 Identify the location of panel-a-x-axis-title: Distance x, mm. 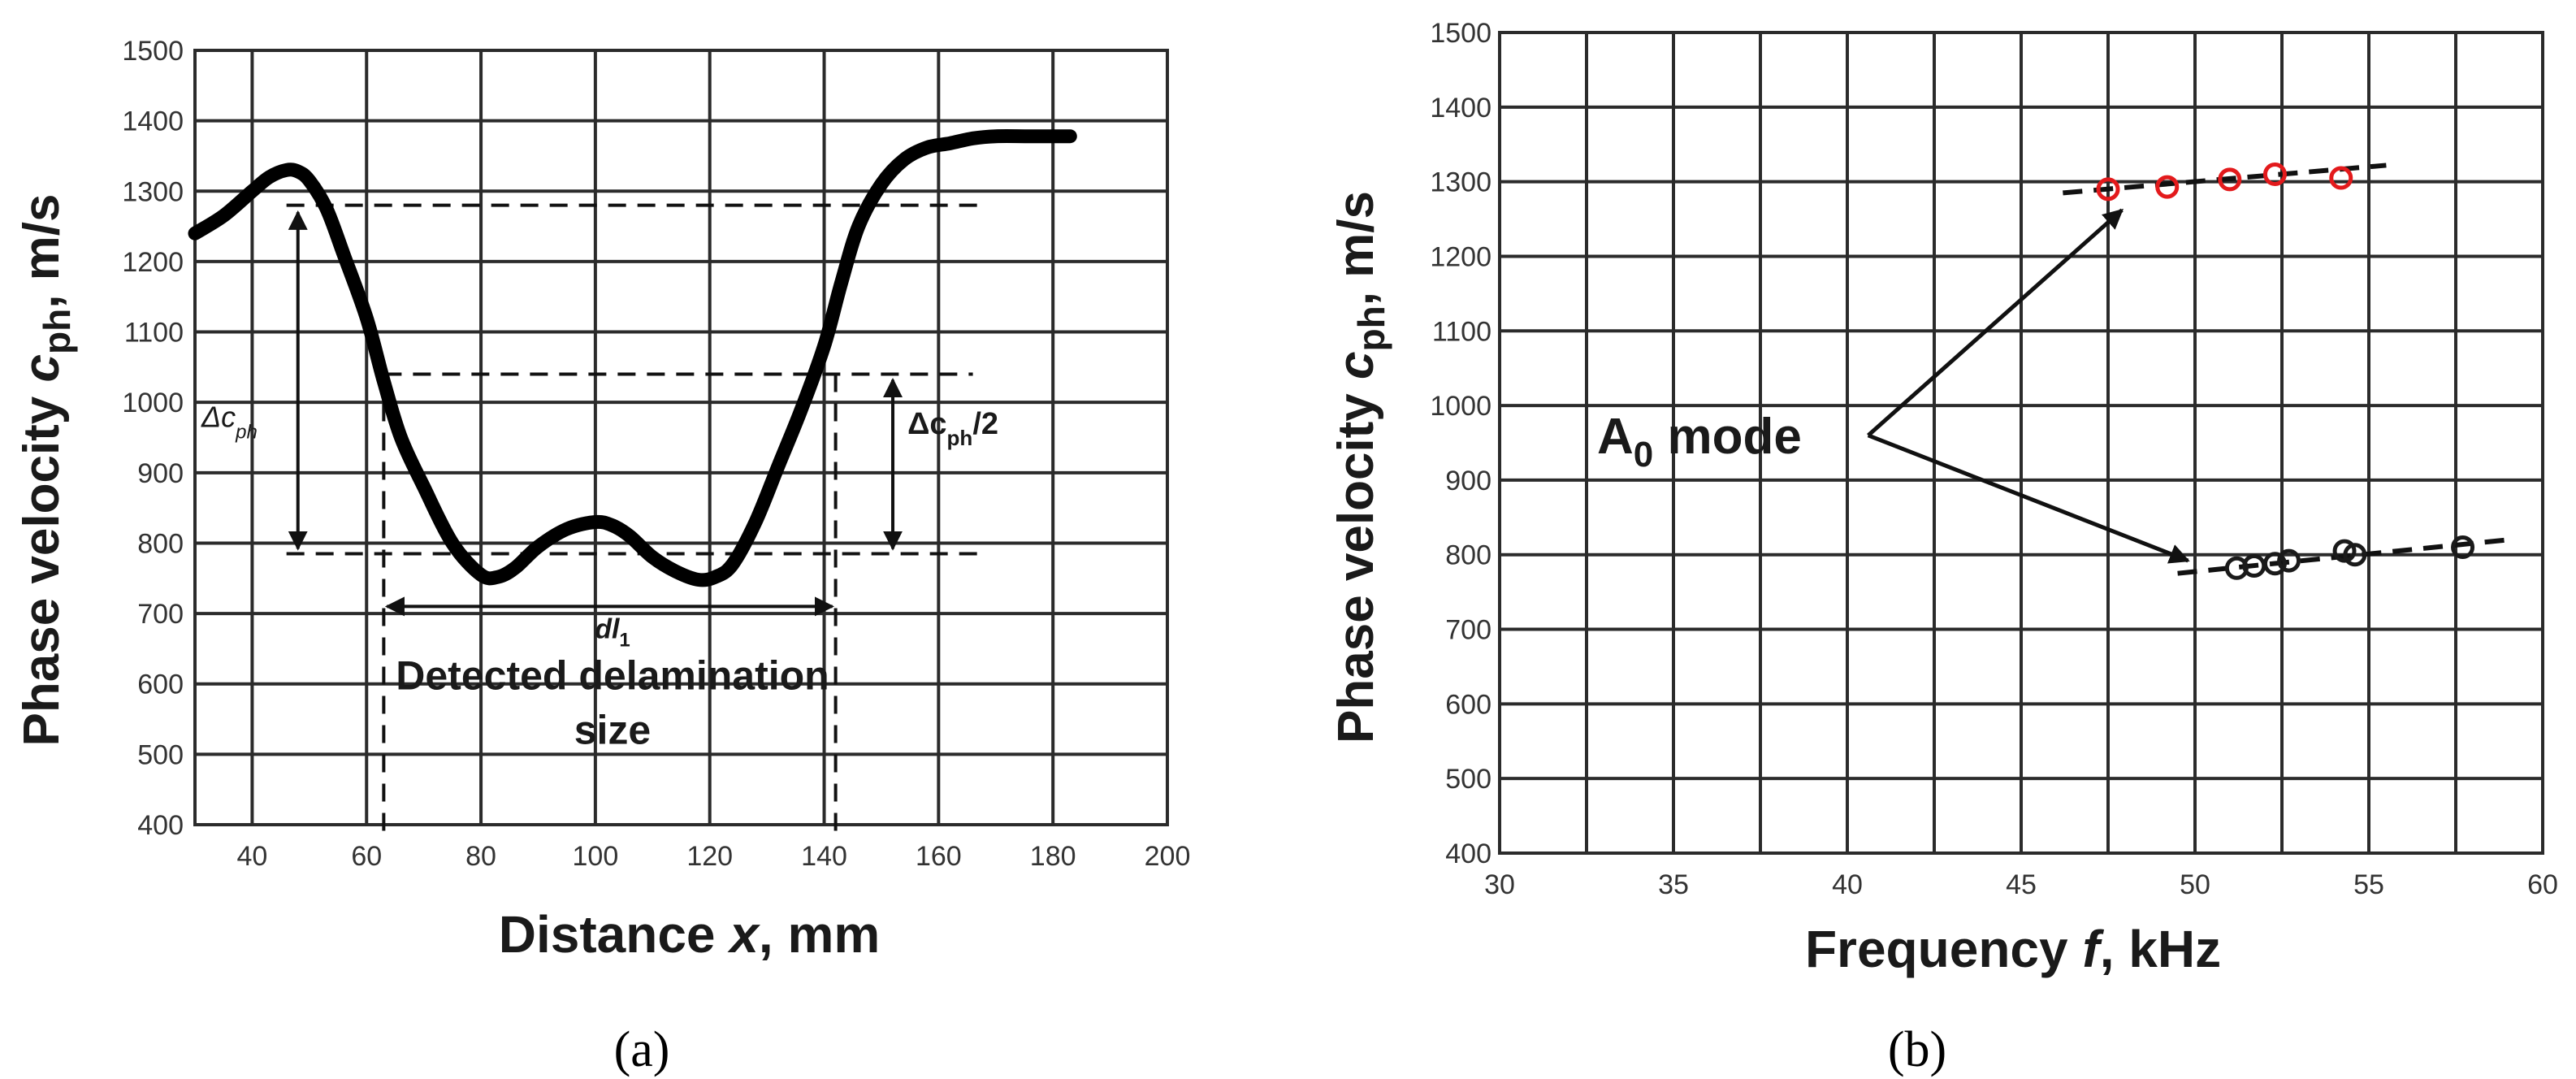
(690, 934).